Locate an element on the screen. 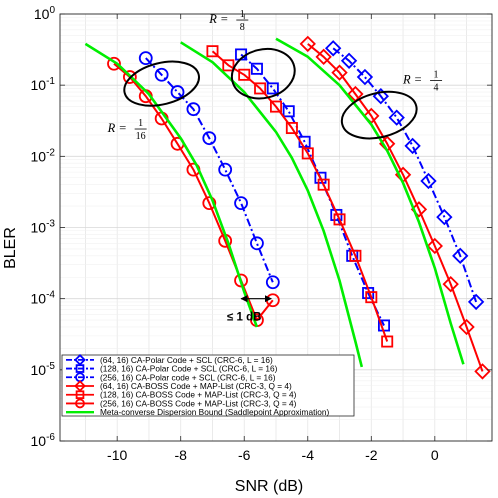 This screenshot has height=498, width=498. y-tick-label: 10⁻³ is located at coordinates (43, 227).